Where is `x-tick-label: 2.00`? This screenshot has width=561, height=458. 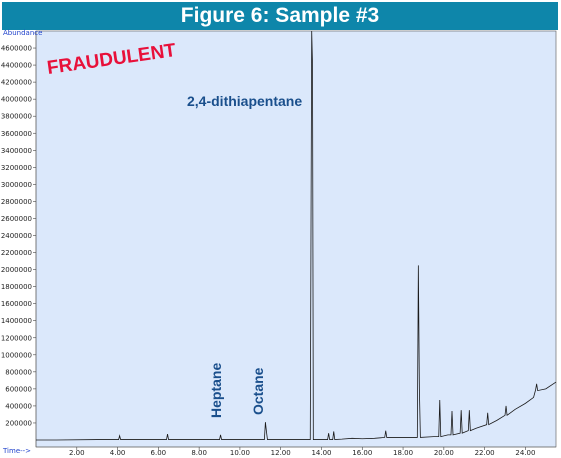 x-tick-label: 2.00 is located at coordinates (77, 453).